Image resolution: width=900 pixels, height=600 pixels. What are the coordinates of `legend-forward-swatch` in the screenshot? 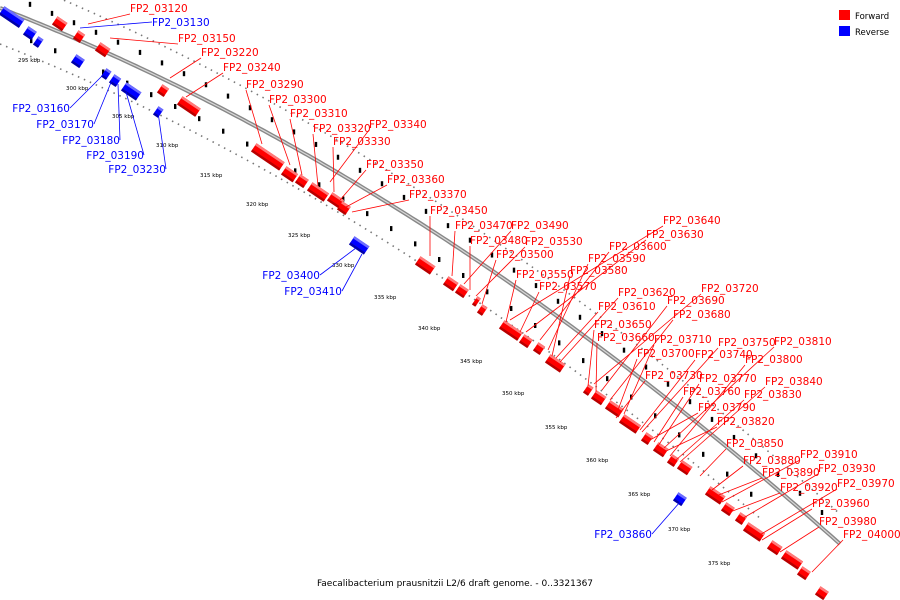 It's located at (844, 15).